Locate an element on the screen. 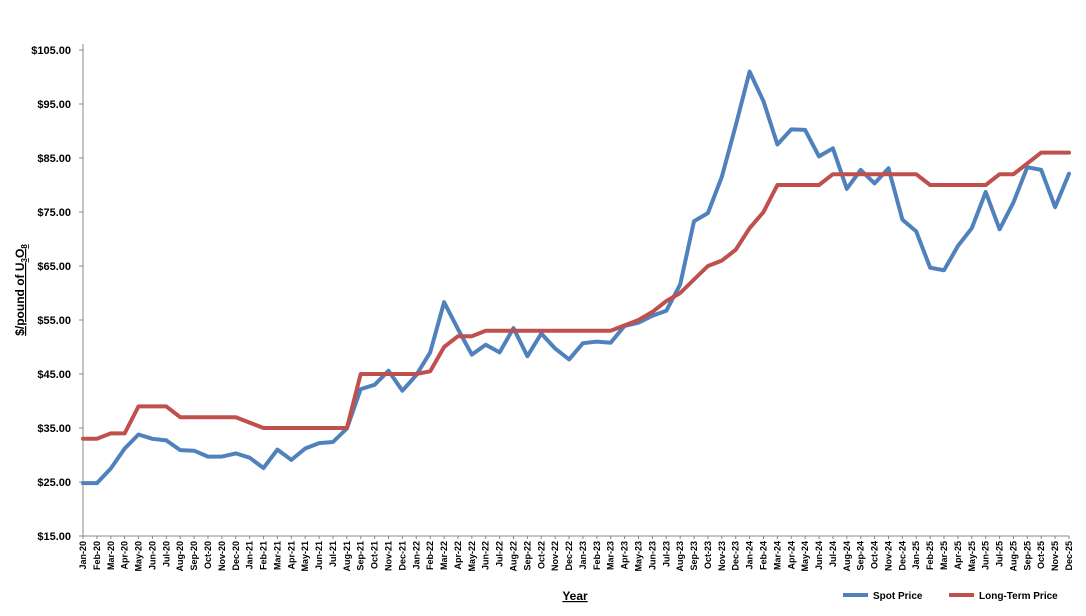  x-tick-label: Dec-22 is located at coordinates (569, 556).